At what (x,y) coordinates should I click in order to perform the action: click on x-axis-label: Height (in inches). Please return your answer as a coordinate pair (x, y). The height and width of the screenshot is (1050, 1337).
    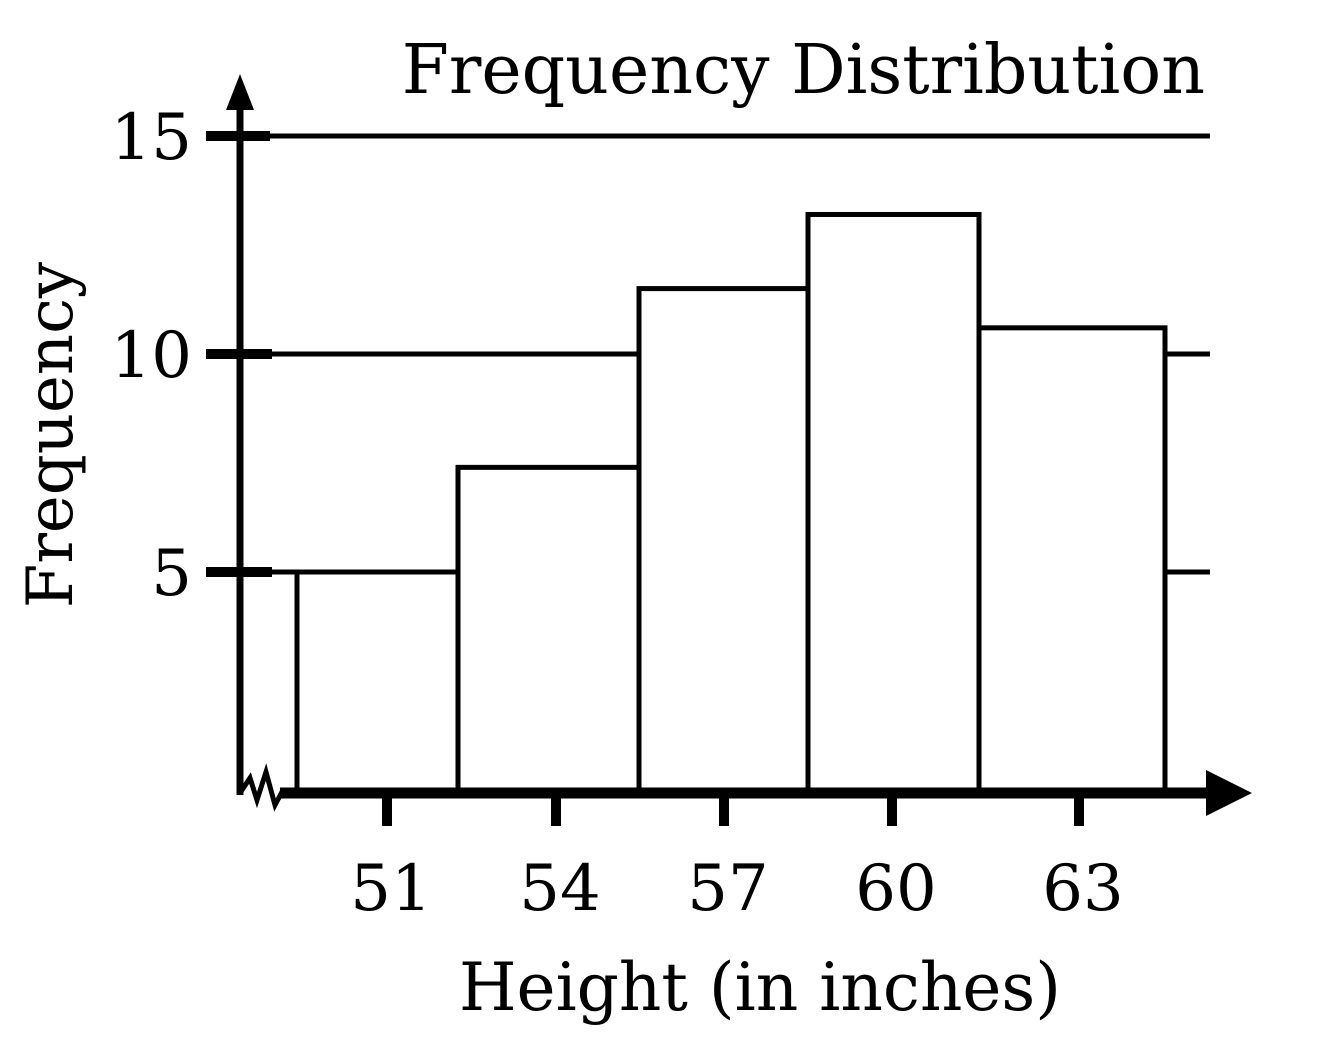
    Looking at the image, I should click on (760, 987).